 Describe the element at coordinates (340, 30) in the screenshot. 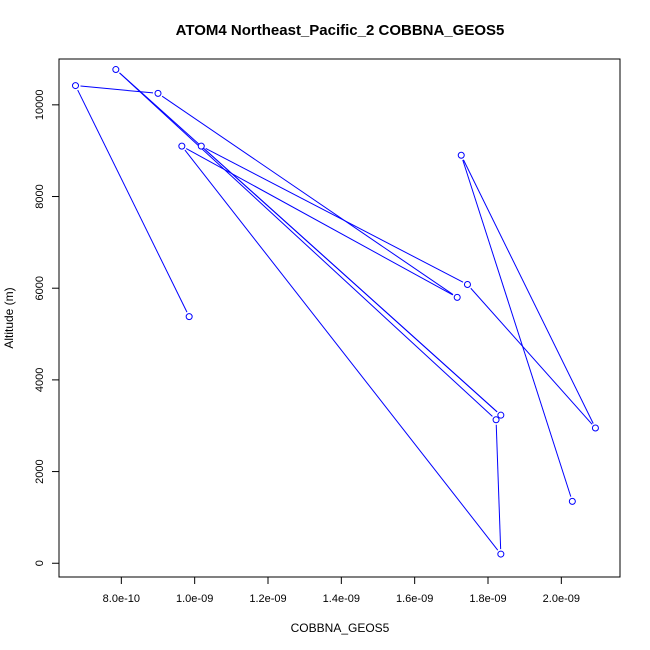

I see `chart-title: ATOM4 Northeast_Pacific_2 COBBNA_GEOS5` at that location.